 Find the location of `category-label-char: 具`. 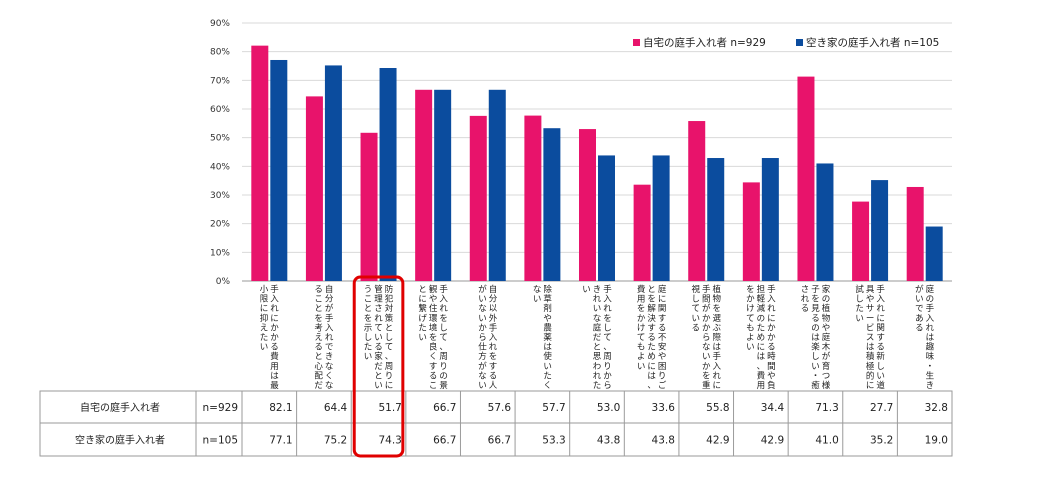

category-label-char: 具 is located at coordinates (870, 290).